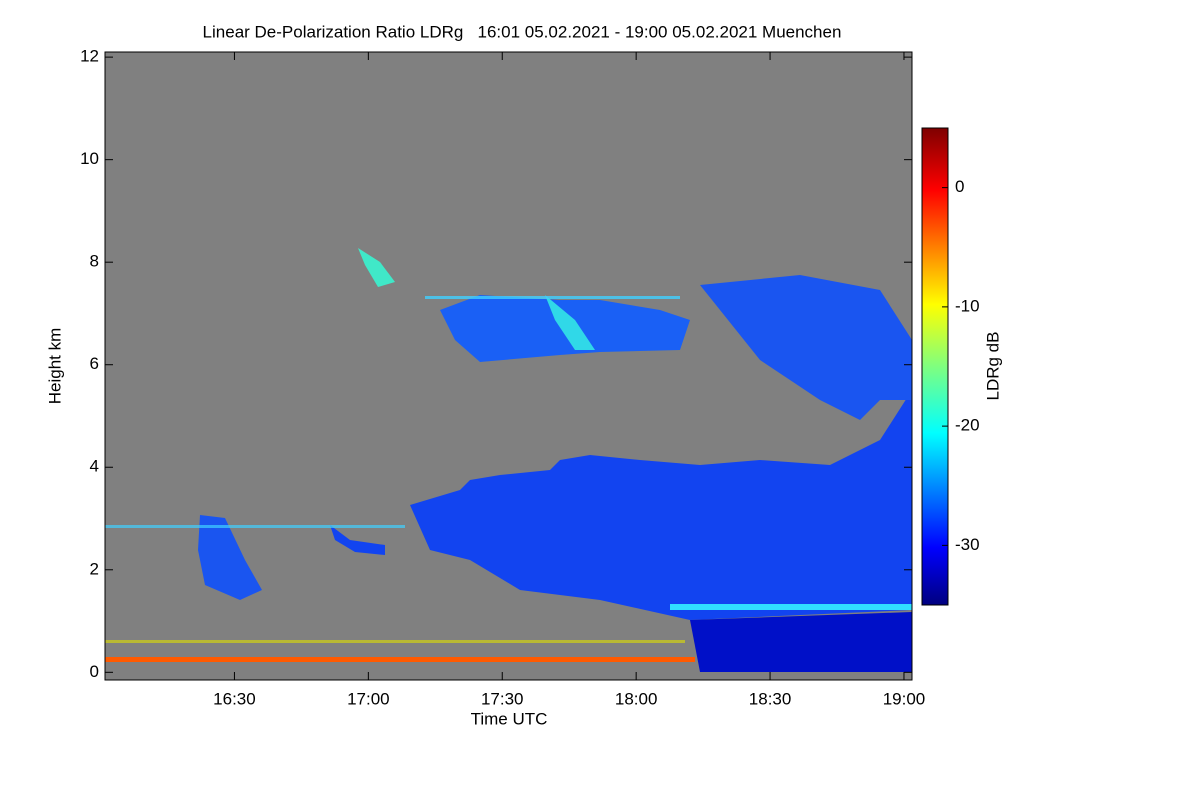 The image size is (1200, 805). I want to click on colorbar-tick-label: -20, so click(967, 425).